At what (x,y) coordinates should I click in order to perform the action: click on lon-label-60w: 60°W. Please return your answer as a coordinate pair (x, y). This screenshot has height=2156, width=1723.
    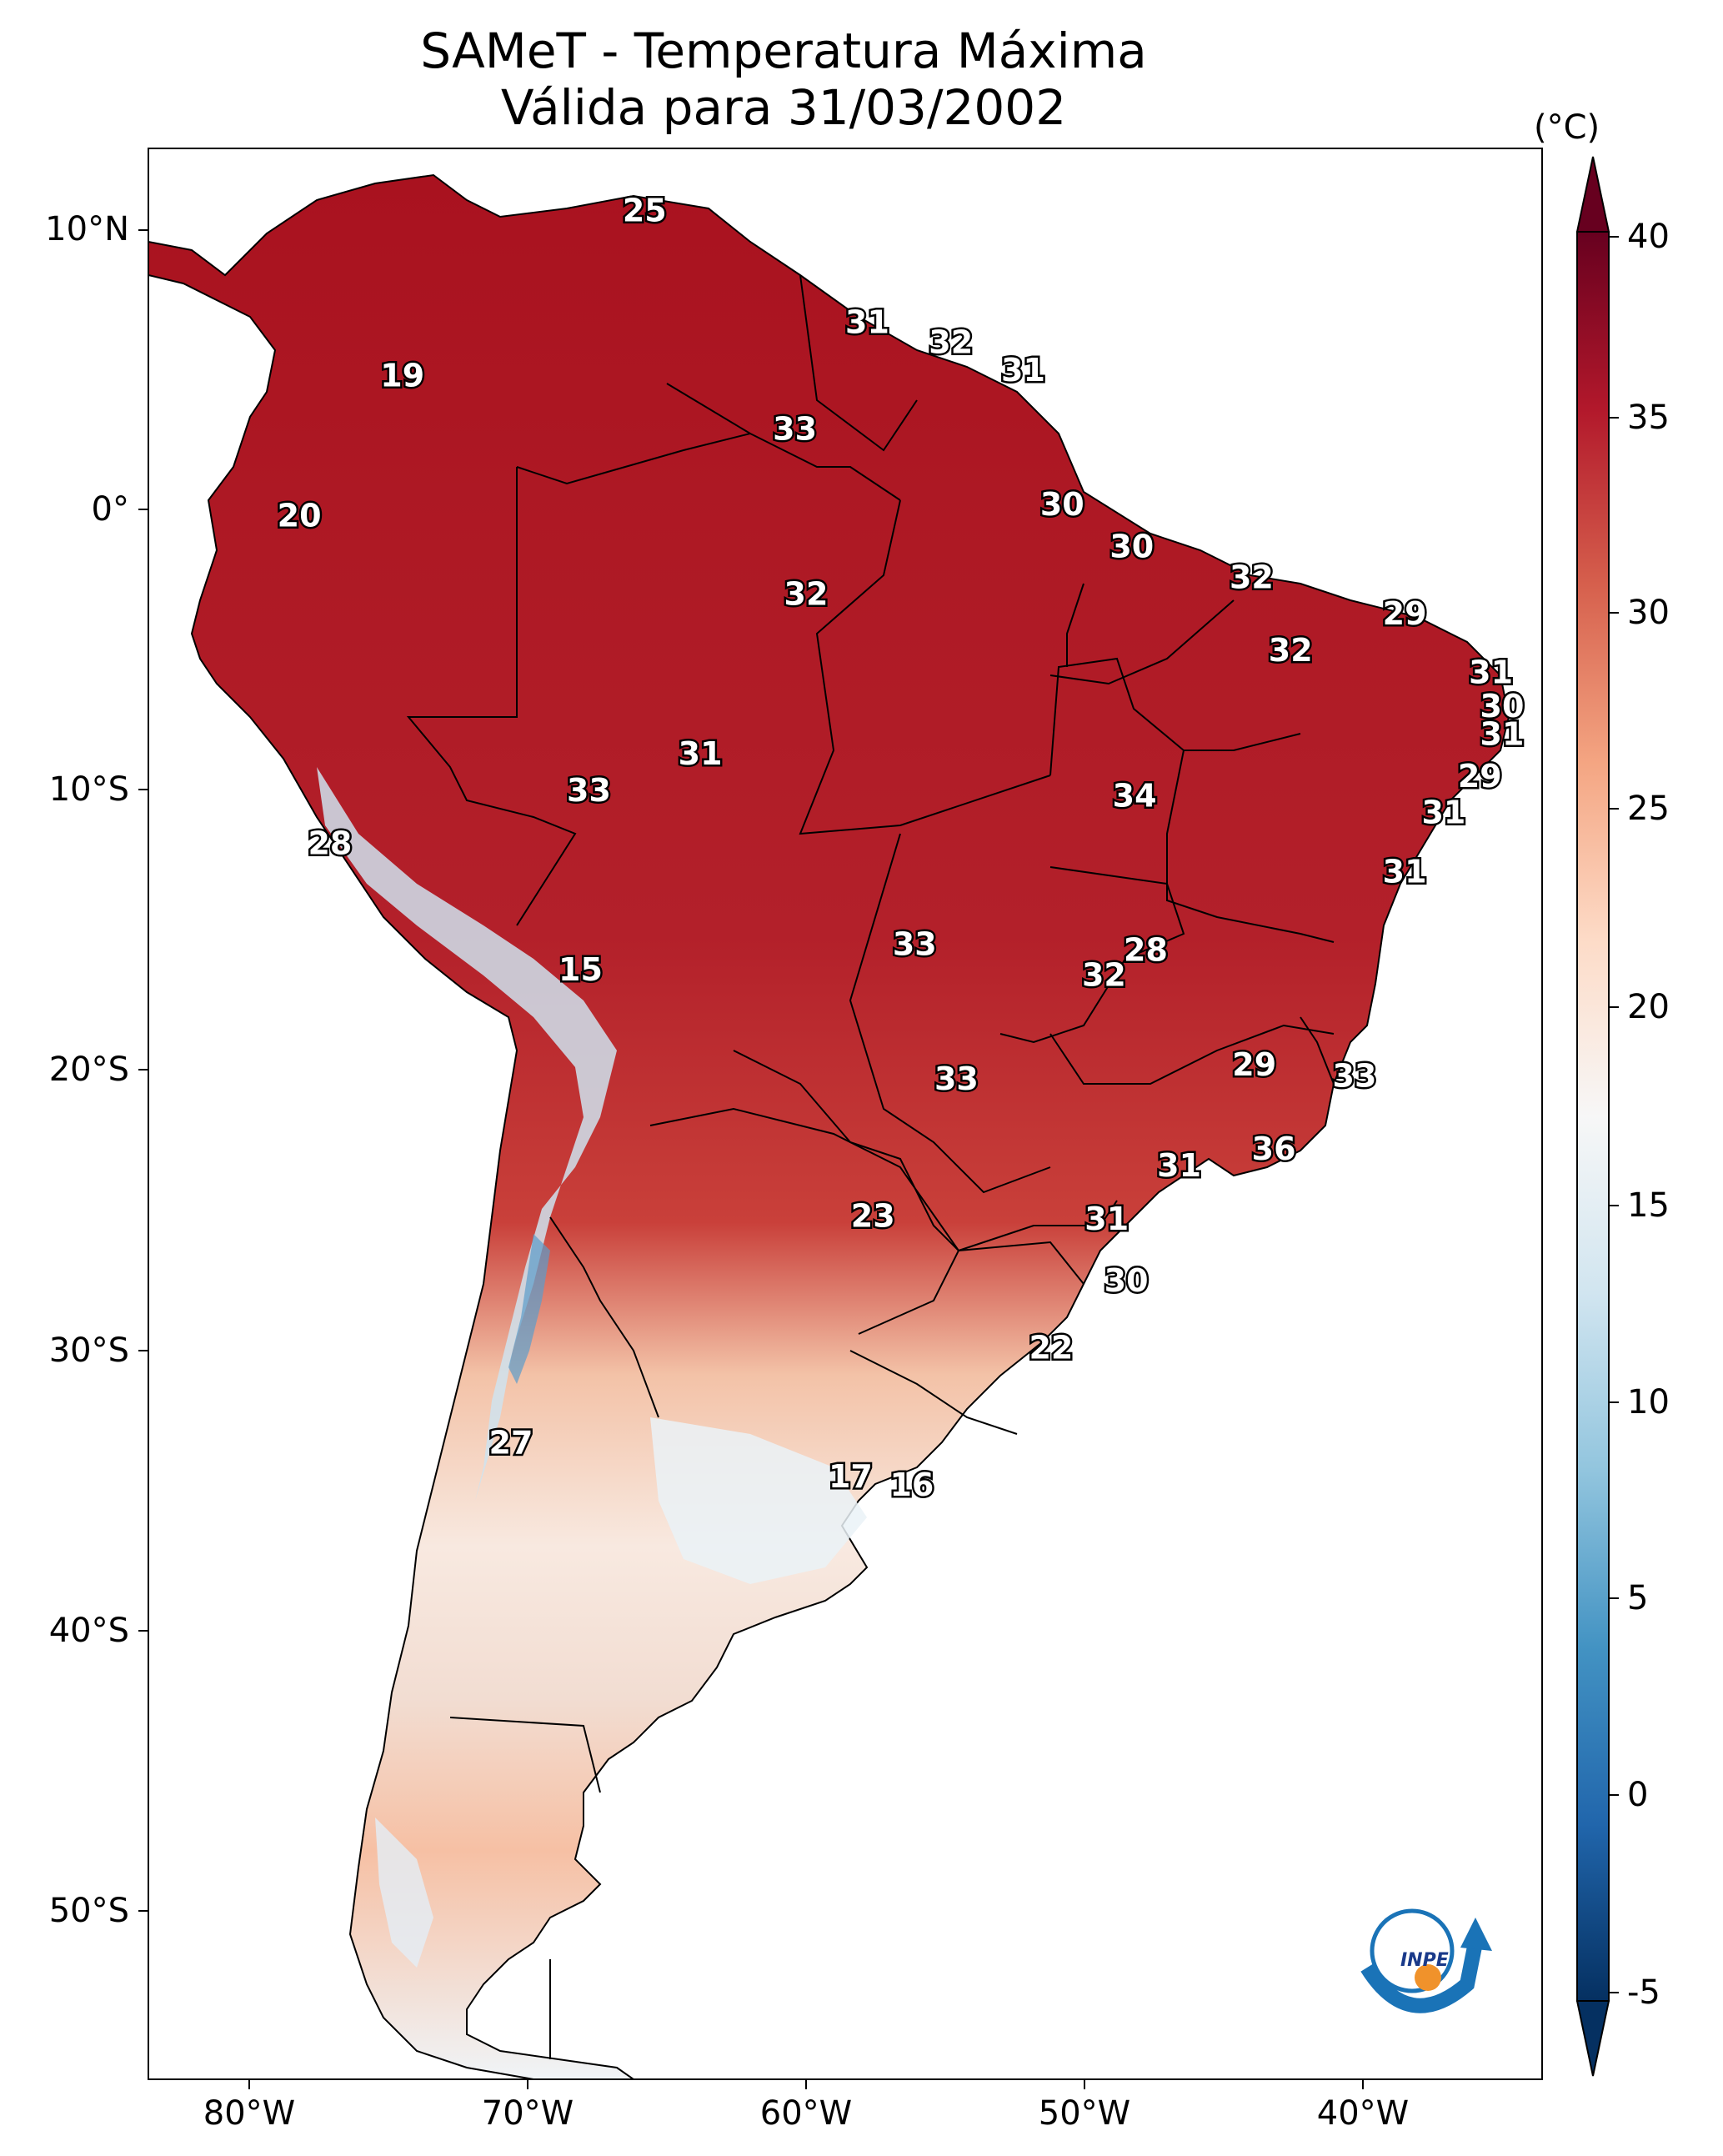
    Looking at the image, I should click on (806, 2113).